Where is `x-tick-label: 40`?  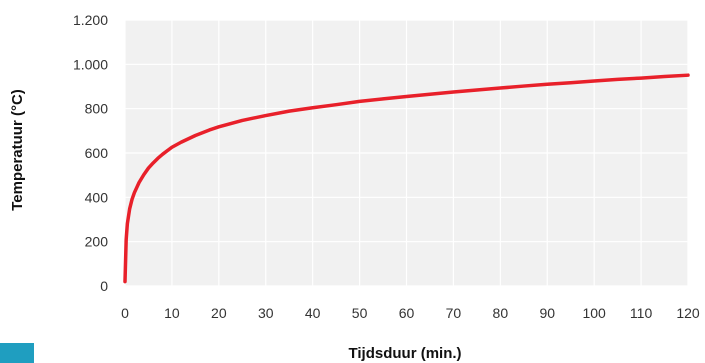
x-tick-label: 40 is located at coordinates (313, 313).